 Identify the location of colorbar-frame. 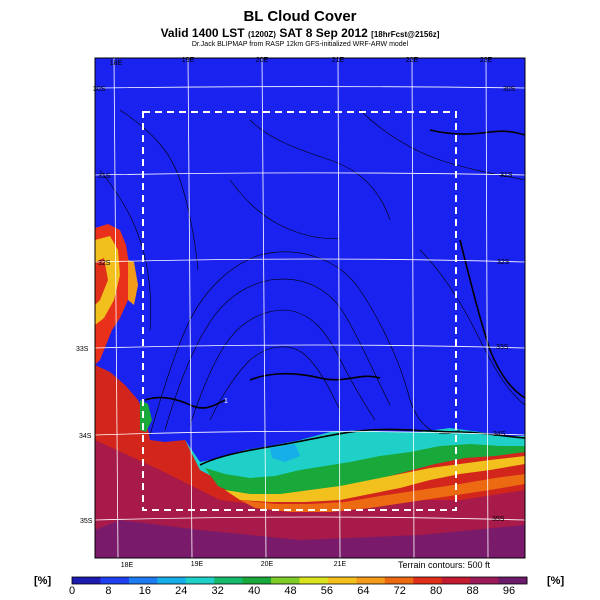
(299, 580).